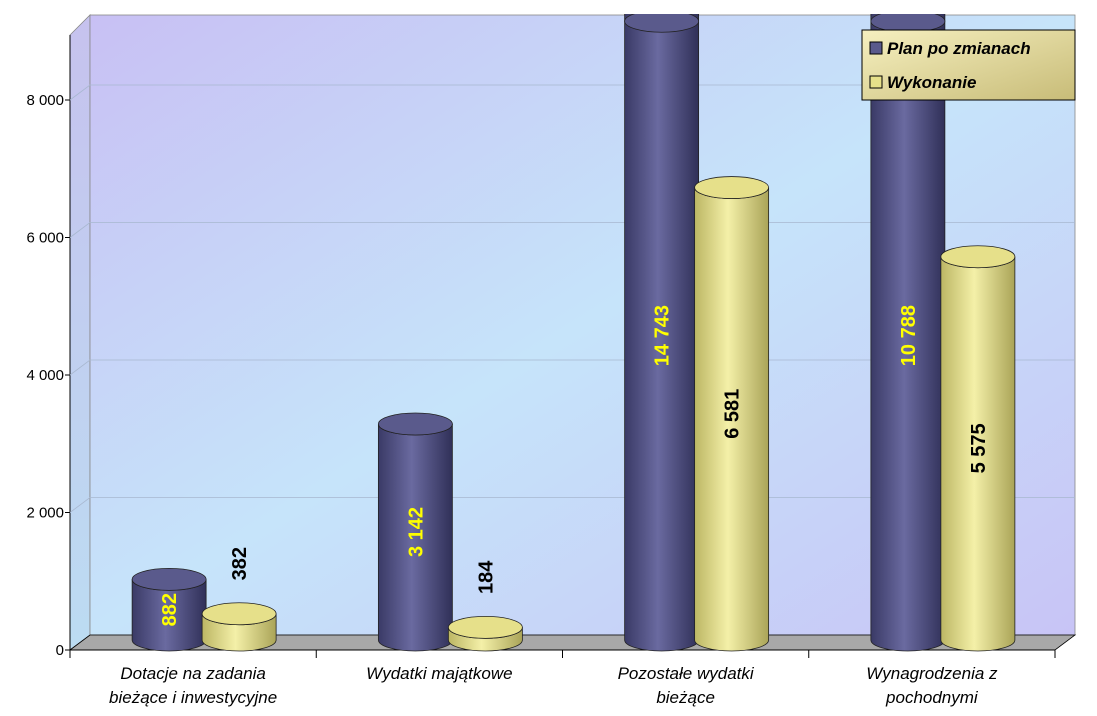 The width and height of the screenshot is (1097, 716). Describe the element at coordinates (572, 92) in the screenshot. I see `grid-line` at that location.